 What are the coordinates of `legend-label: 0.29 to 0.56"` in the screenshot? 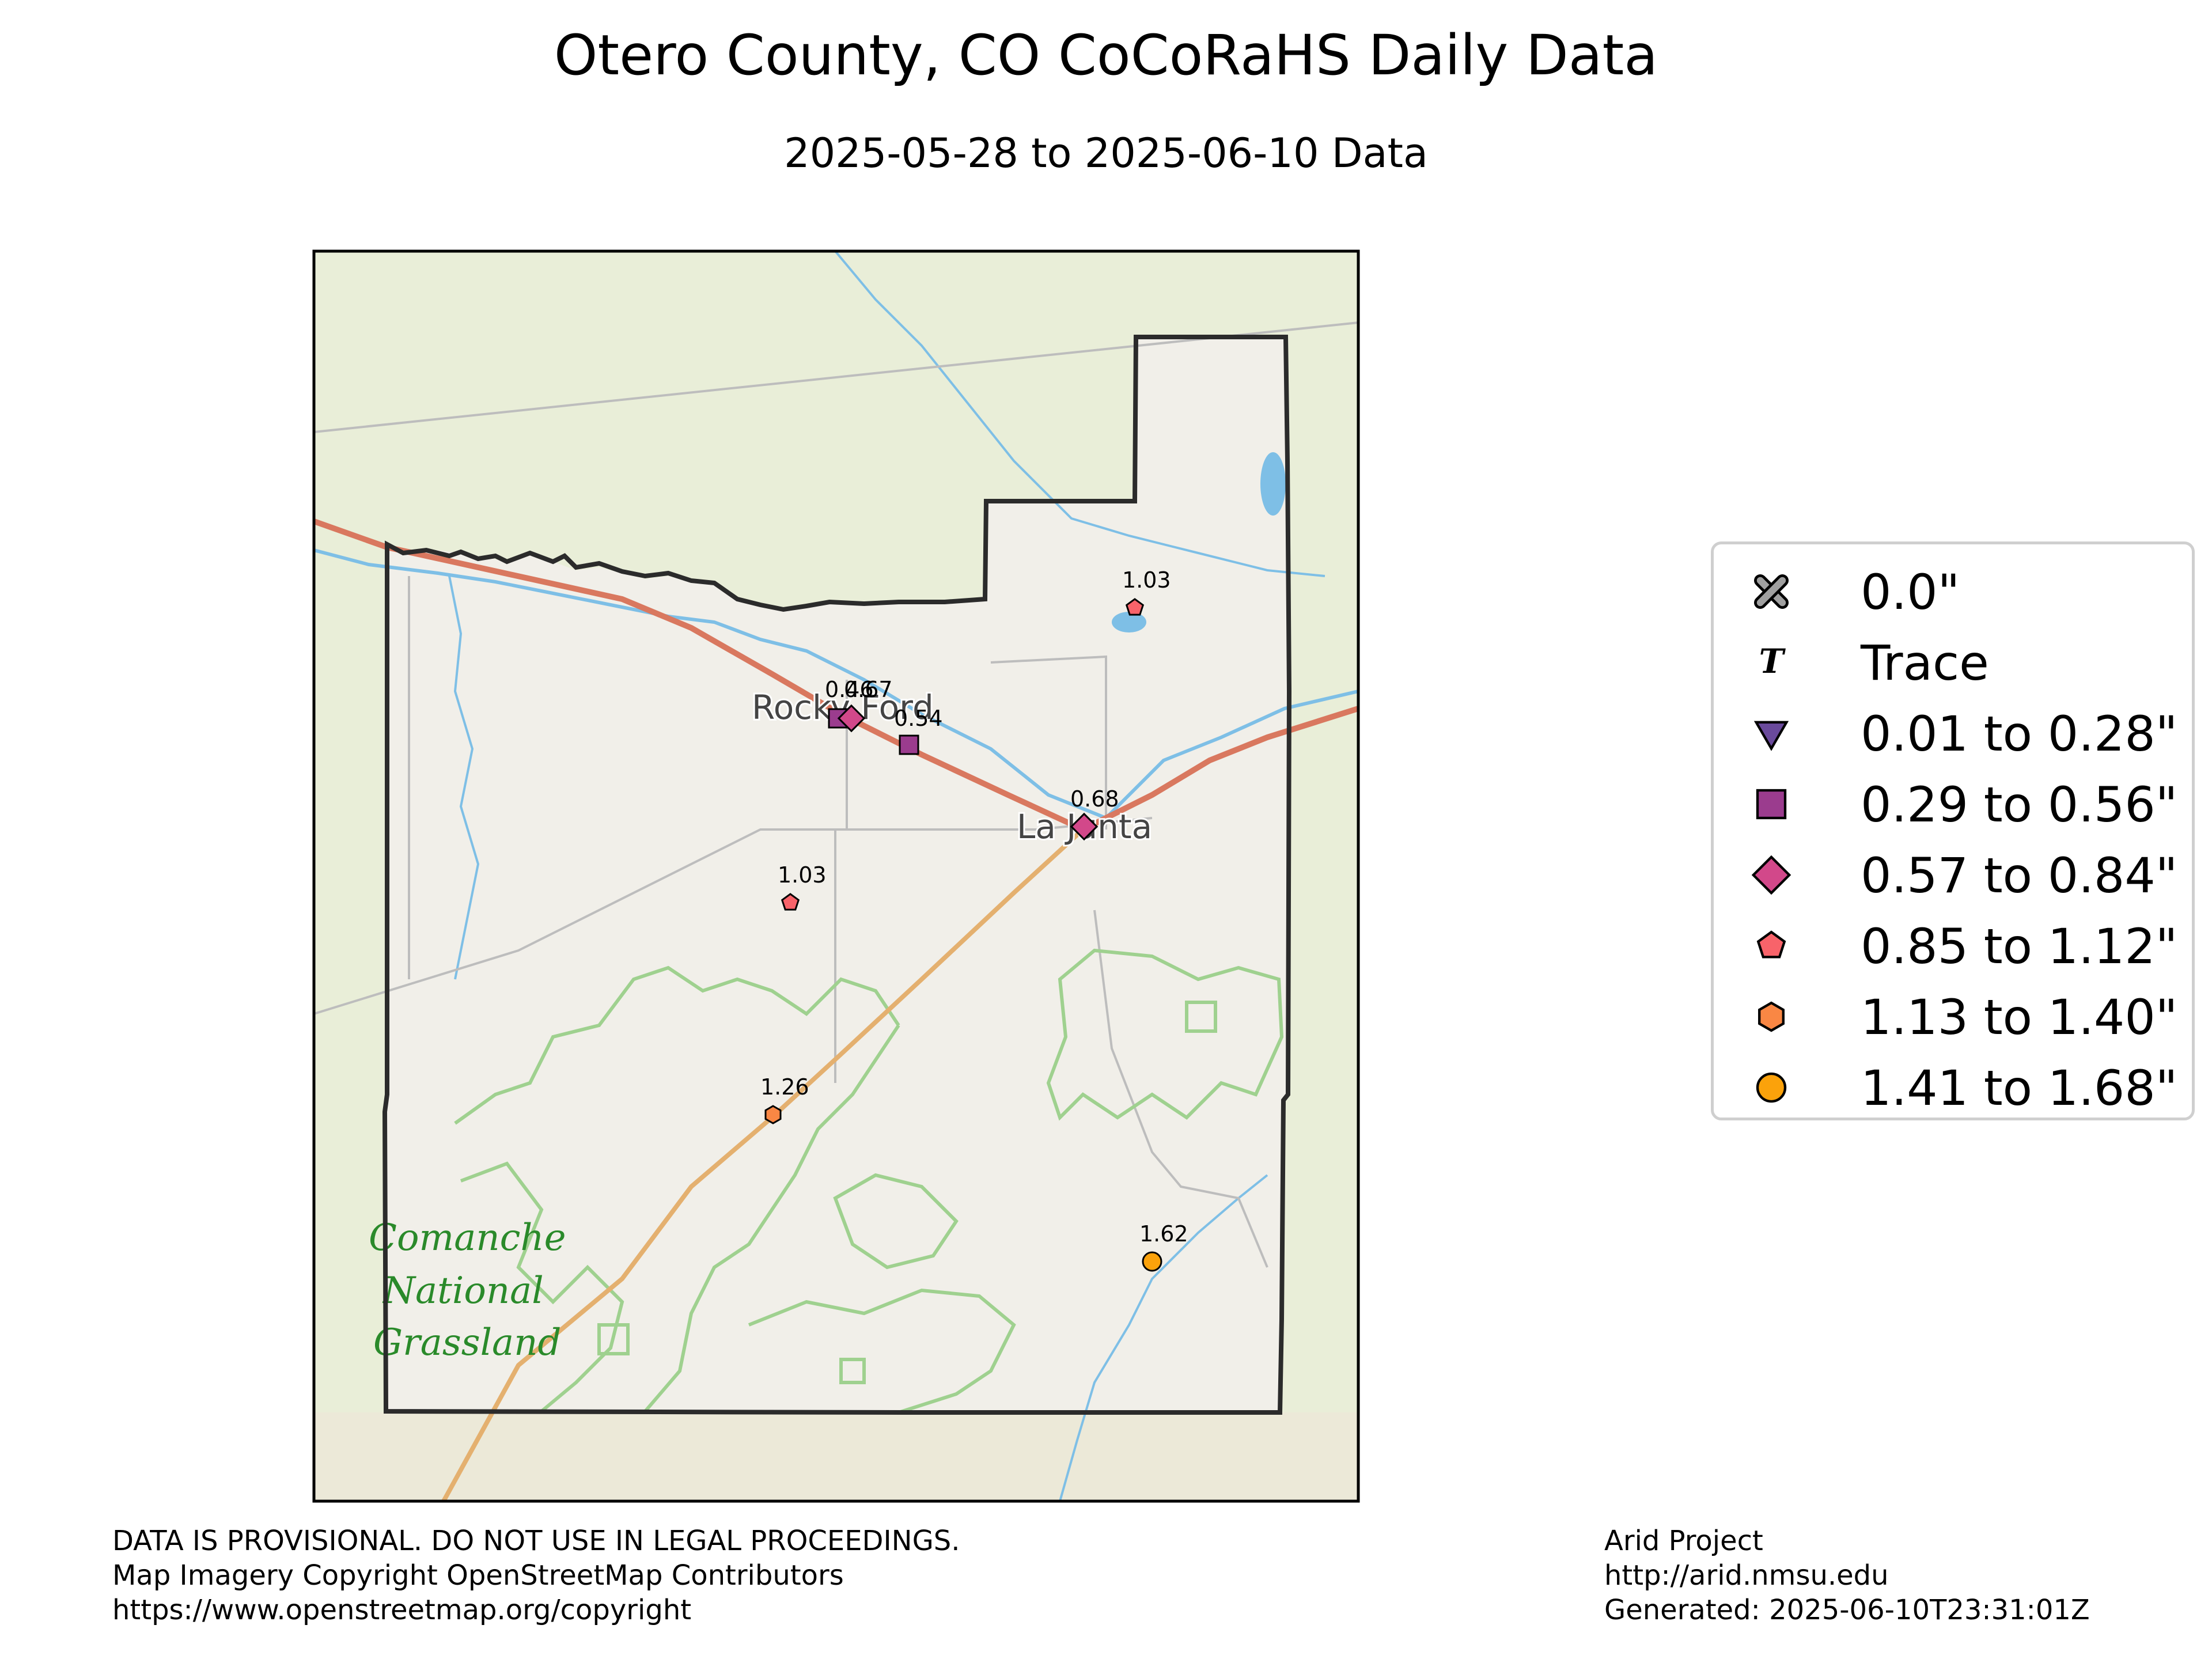 It's located at (2019, 805).